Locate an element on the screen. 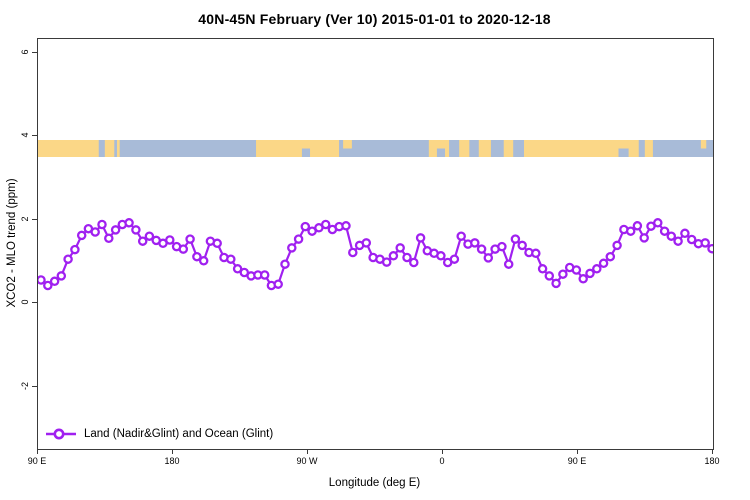 This screenshot has width=750, height=500. y-tick-label: -2 is located at coordinates (25, 385).